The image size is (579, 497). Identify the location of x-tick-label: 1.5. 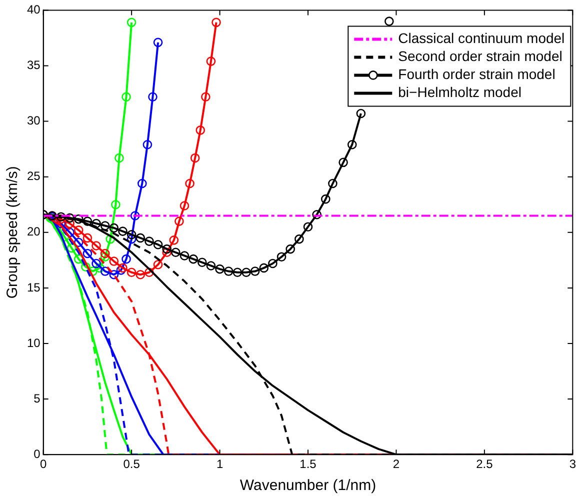
(308, 464).